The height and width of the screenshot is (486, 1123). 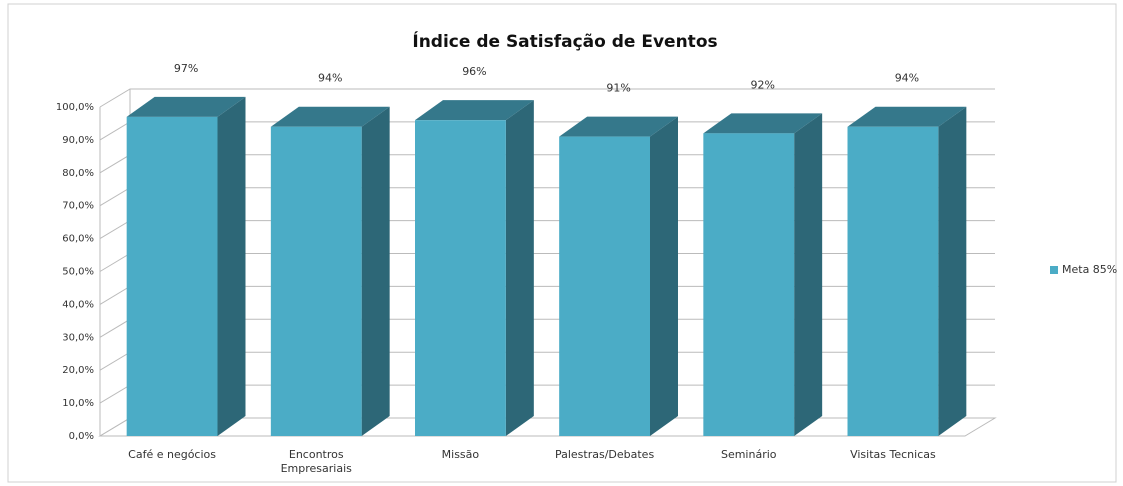 I want to click on y-tick-label: 20,0%, so click(x=78, y=370).